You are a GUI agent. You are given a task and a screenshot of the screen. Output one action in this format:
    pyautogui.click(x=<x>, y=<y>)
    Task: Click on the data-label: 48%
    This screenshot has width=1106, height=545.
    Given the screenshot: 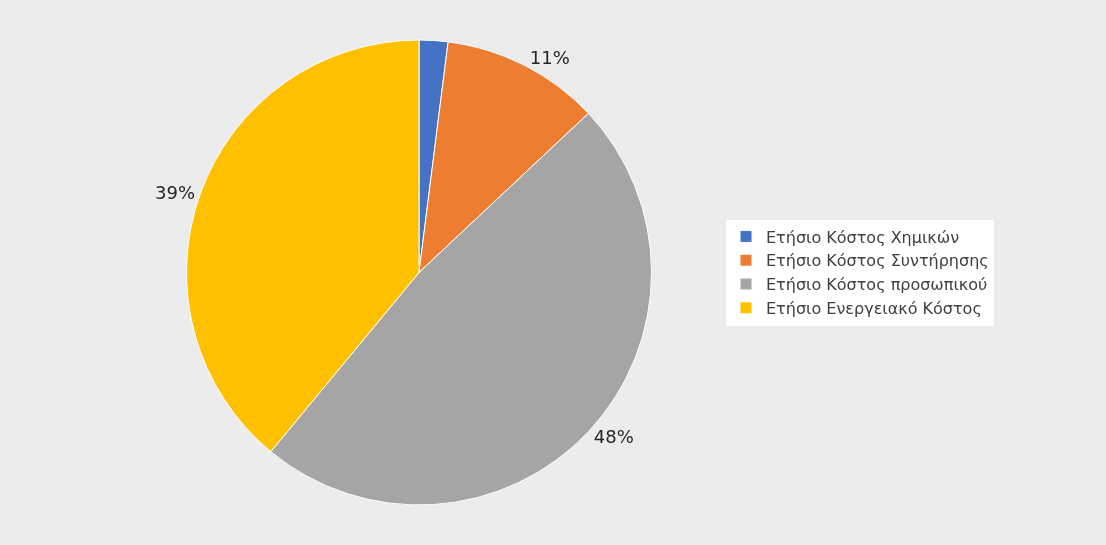 What is the action you would take?
    pyautogui.click(x=613, y=437)
    